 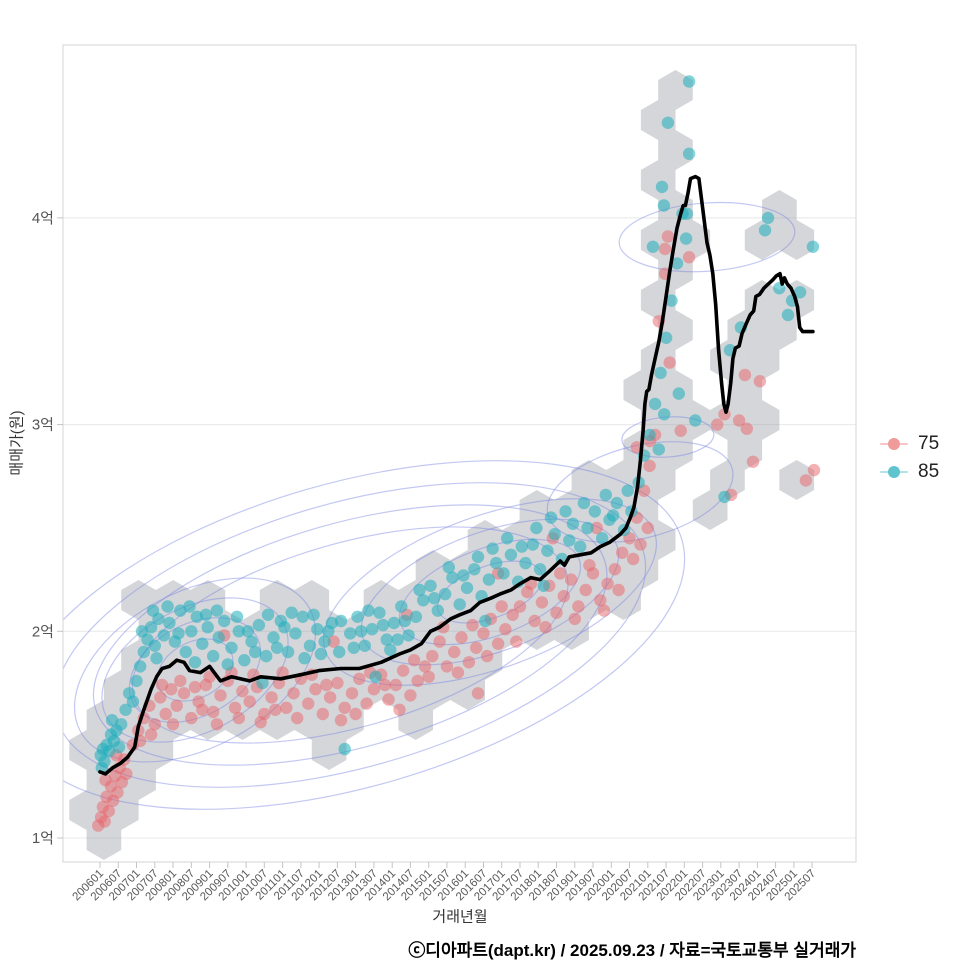 I want to click on y-tick-label: 3억, so click(x=43, y=425).